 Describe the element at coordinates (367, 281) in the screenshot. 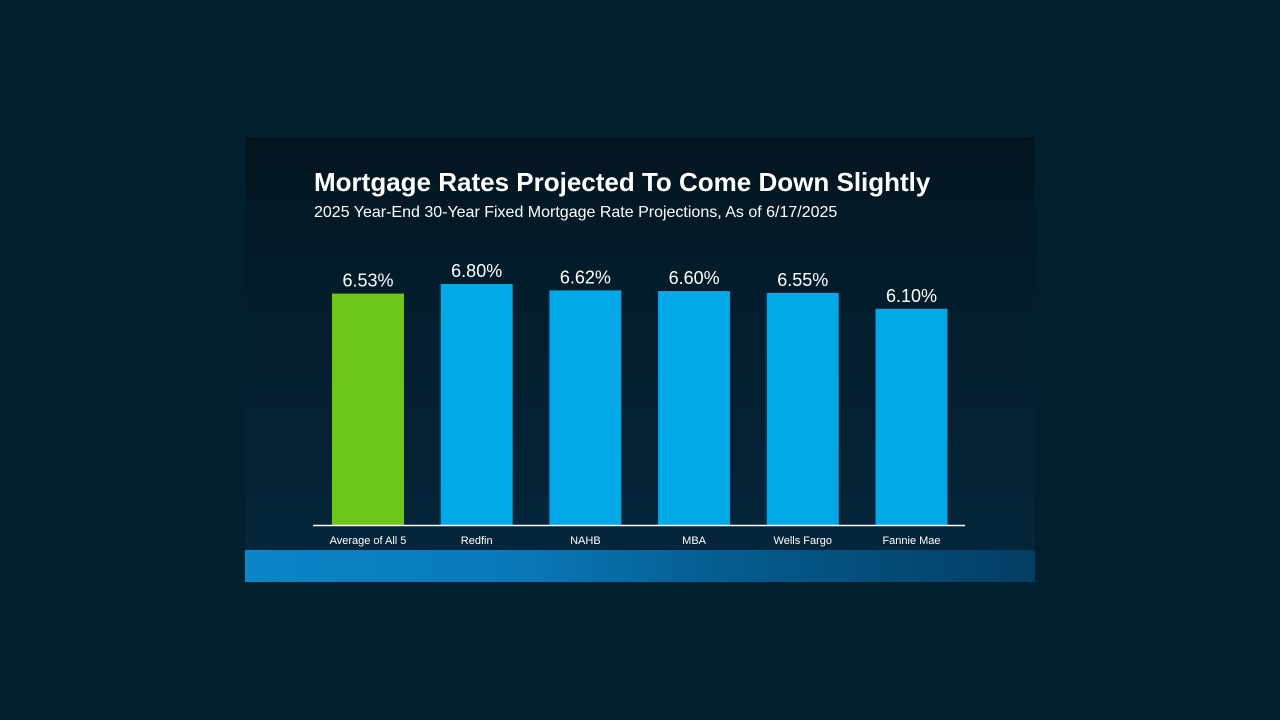

I see `data-label: 6.53%` at that location.